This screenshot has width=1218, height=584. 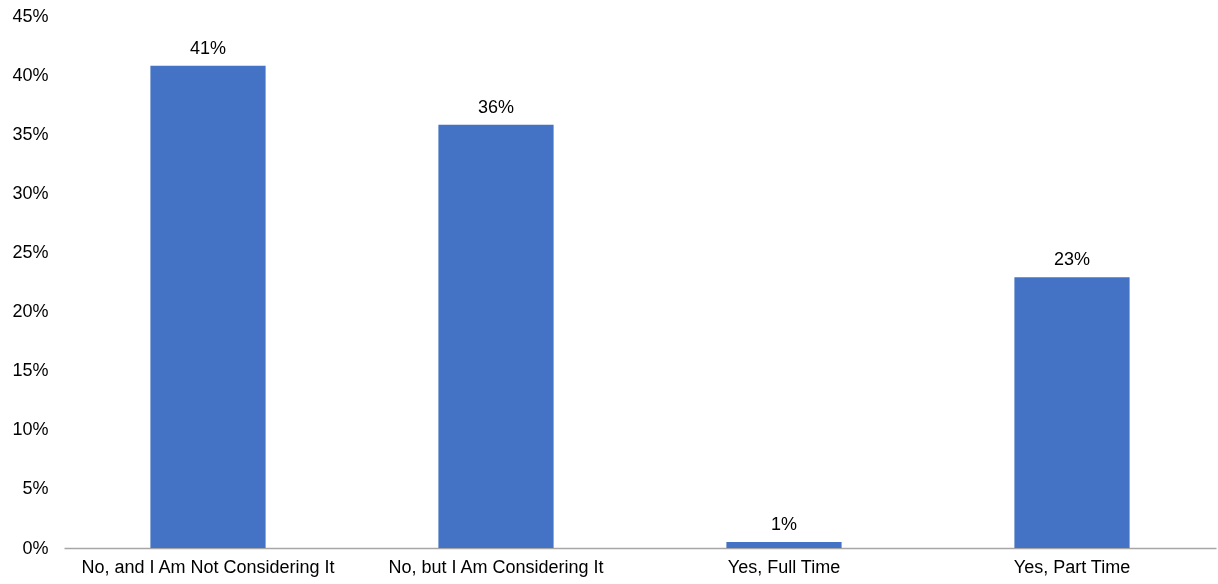 I want to click on x-tick-label: No, but I Am Considering It, so click(x=496, y=566).